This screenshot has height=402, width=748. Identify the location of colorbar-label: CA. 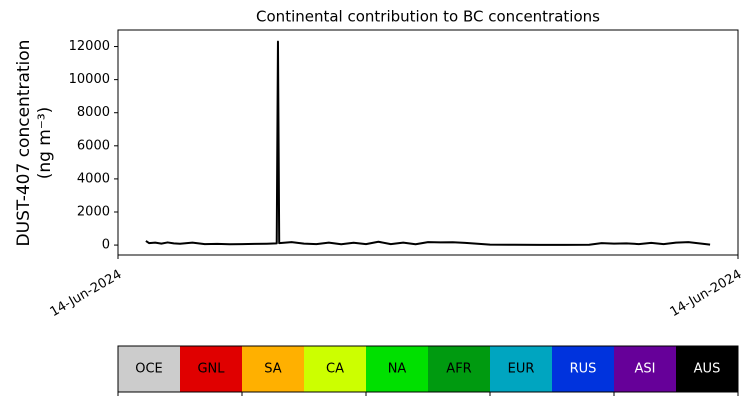
(335, 369).